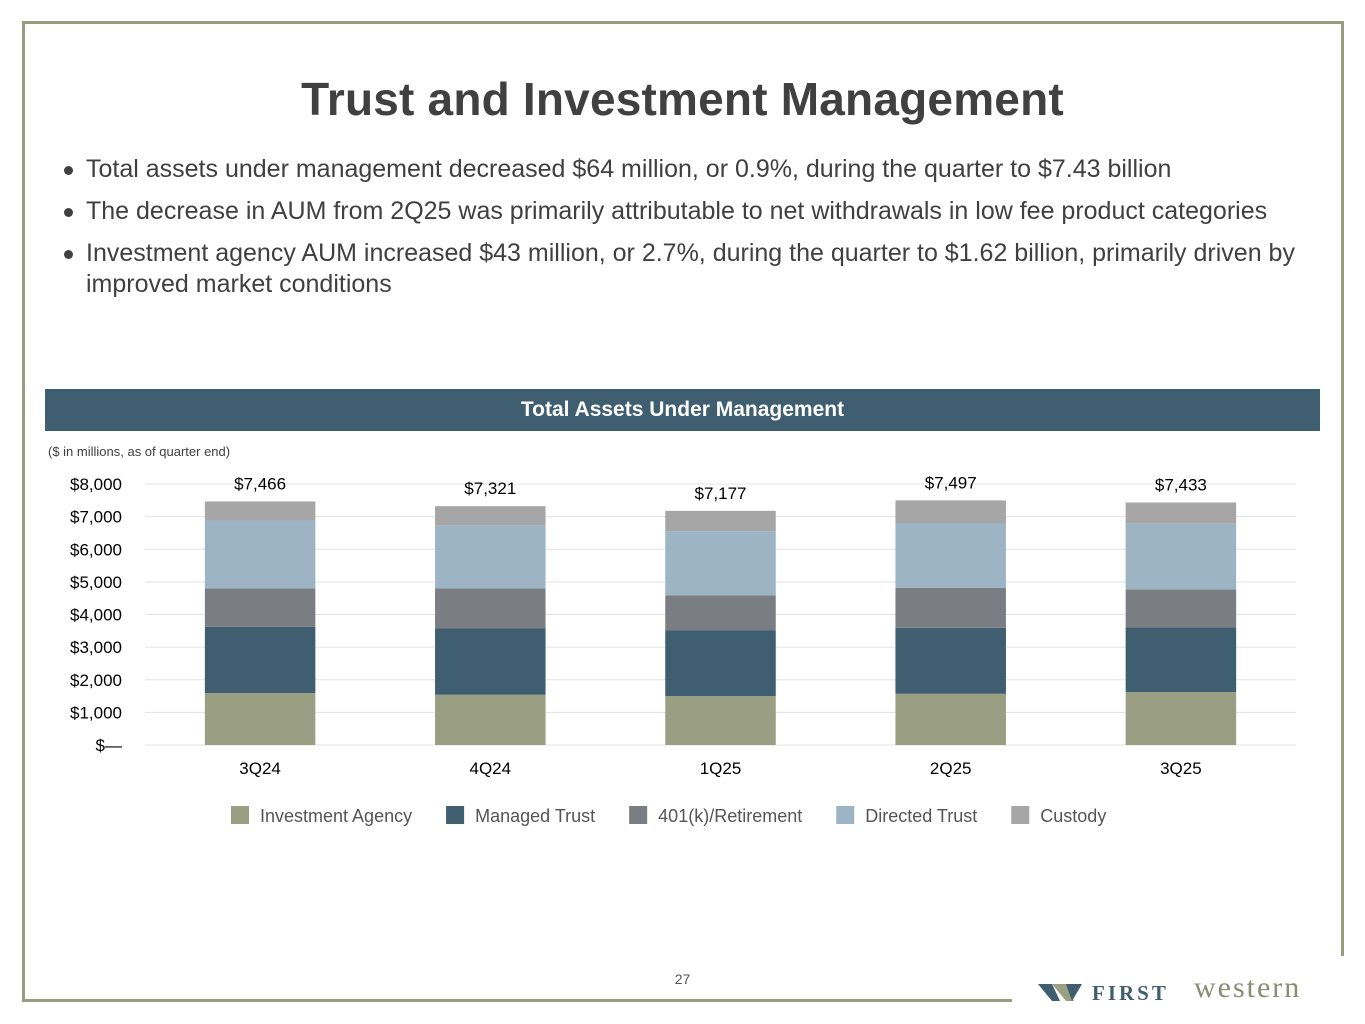 This screenshot has height=1024, width=1365. Describe the element at coordinates (682, 979) in the screenshot. I see `page-number: 27` at that location.